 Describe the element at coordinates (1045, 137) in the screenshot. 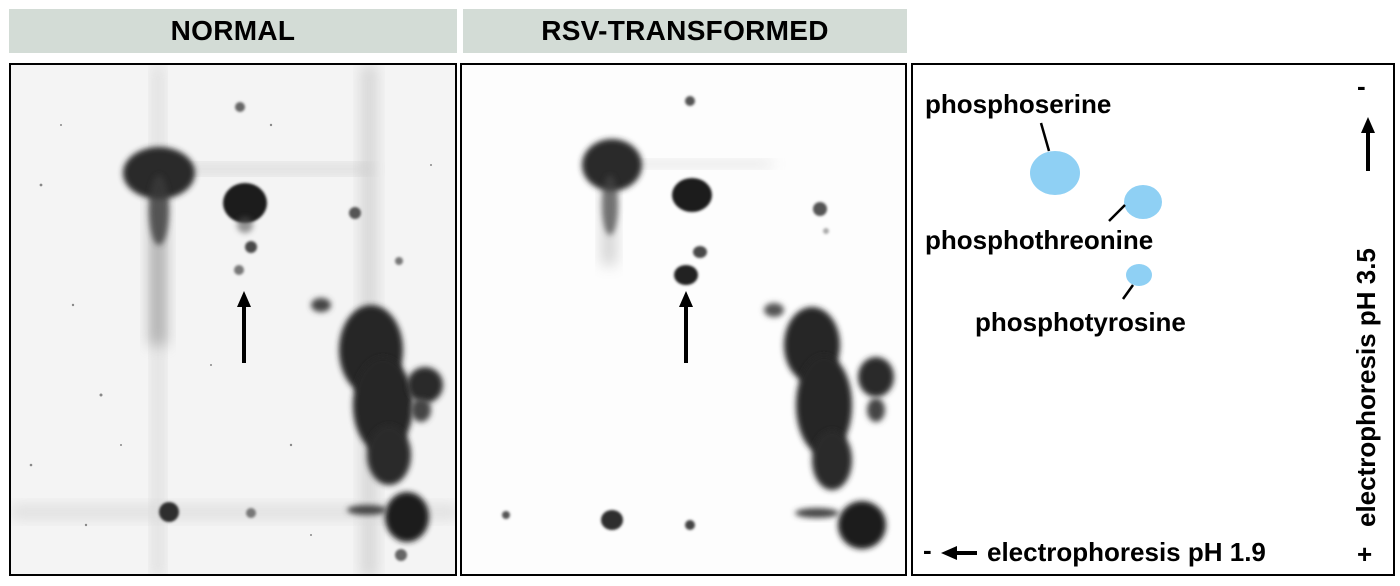

I see `leader-phosphoserine` at that location.